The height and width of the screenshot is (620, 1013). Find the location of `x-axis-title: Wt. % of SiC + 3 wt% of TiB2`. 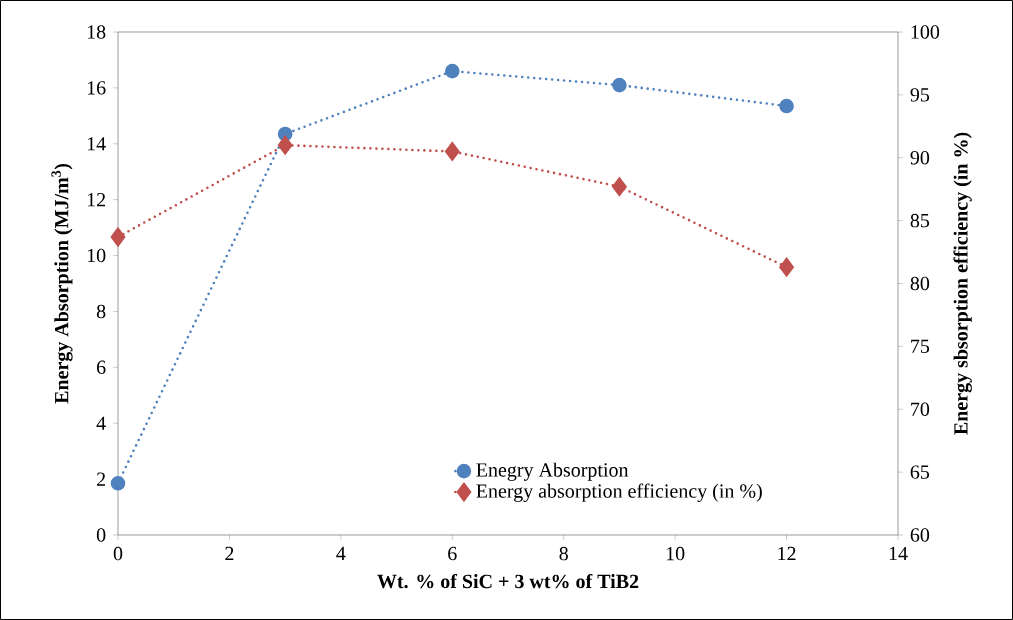

x-axis-title: Wt. % of SiC + 3 wt% of TiB2 is located at coordinates (508, 581).